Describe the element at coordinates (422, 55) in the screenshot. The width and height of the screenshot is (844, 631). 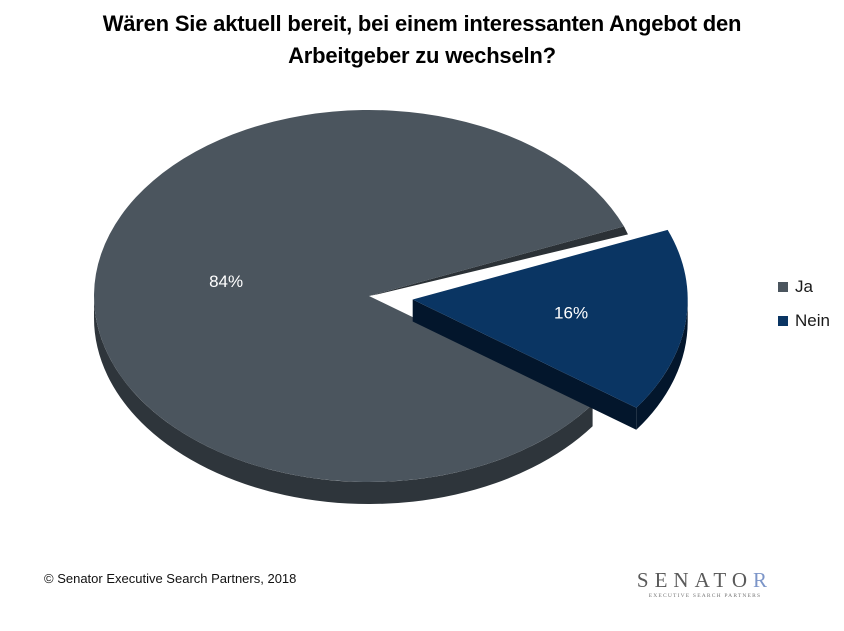
I see `chart-title-line-2: Arbeitgeber zu wechseln?` at that location.